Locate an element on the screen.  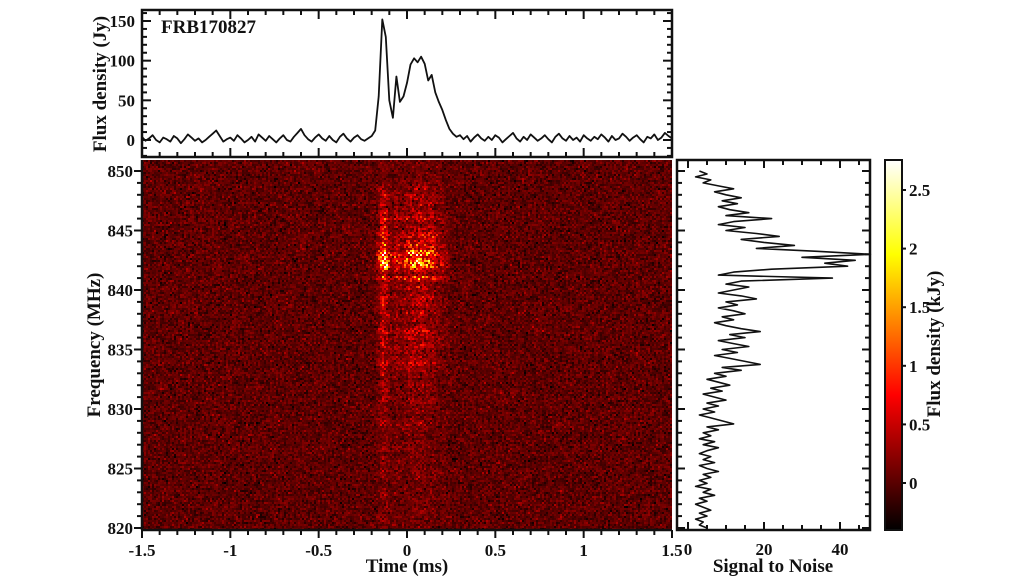
frequency-tick-label: 840 is located at coordinates (121, 290).